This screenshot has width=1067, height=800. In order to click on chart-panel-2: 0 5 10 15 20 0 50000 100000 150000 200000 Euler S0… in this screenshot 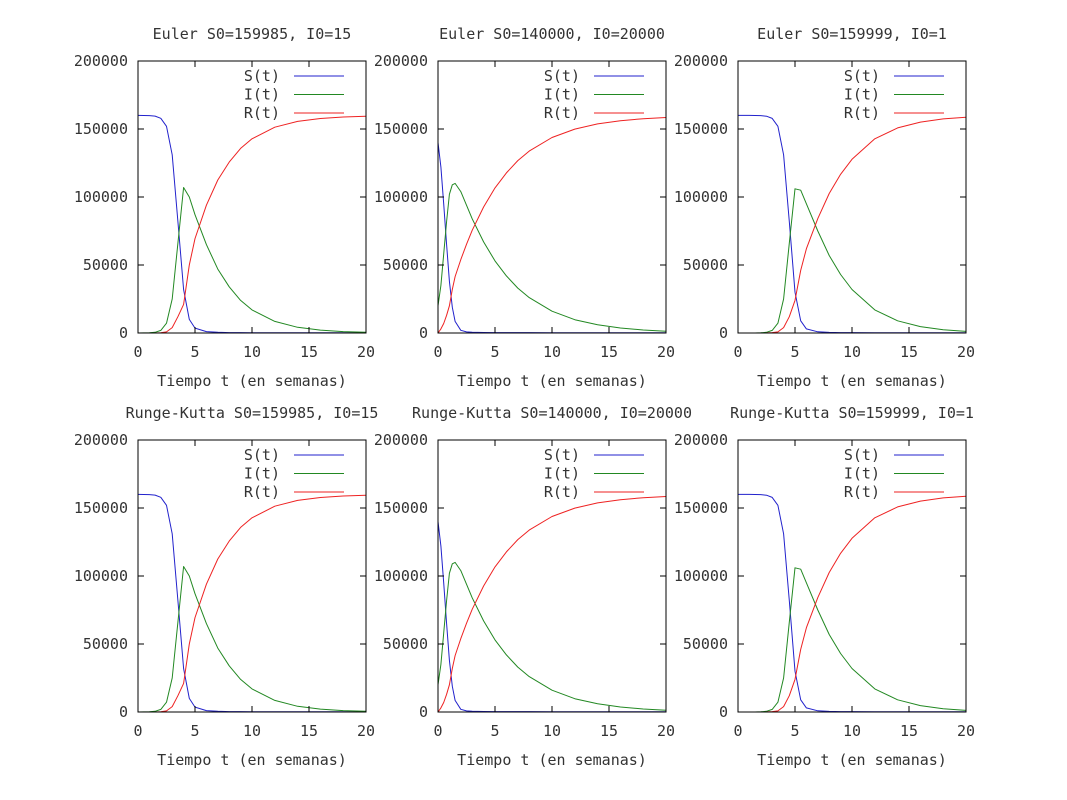, I will do `click(524, 207)`.